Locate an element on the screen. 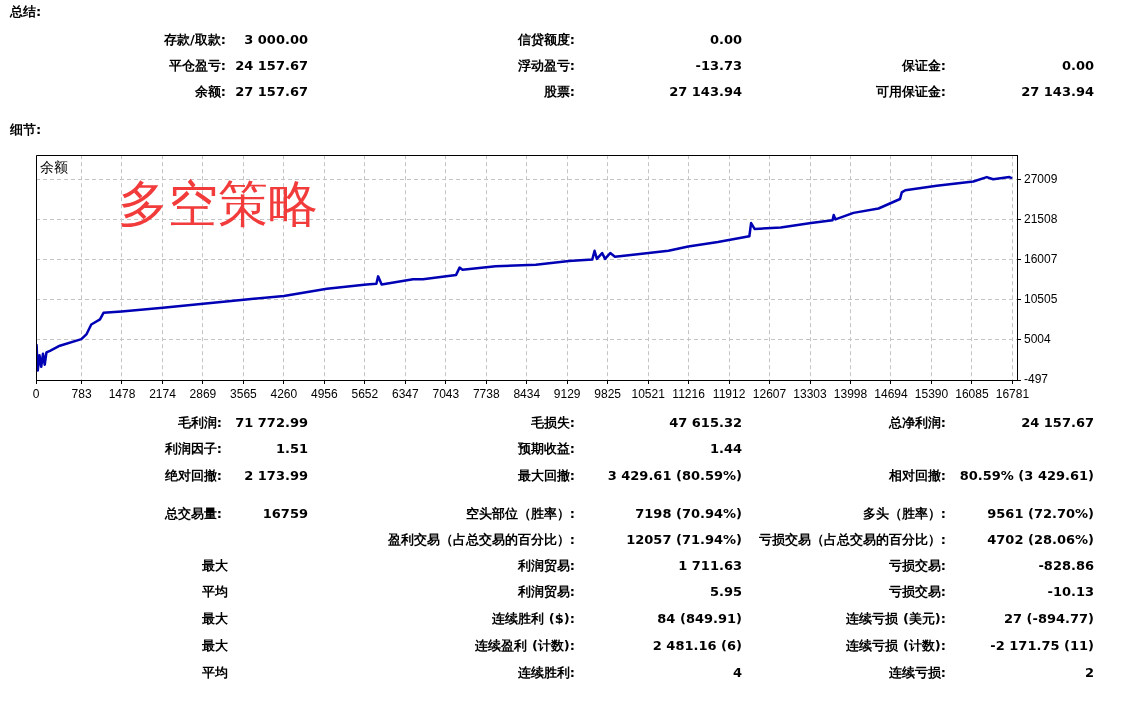 The height and width of the screenshot is (714, 1144). text: 4 is located at coordinates (737, 673).